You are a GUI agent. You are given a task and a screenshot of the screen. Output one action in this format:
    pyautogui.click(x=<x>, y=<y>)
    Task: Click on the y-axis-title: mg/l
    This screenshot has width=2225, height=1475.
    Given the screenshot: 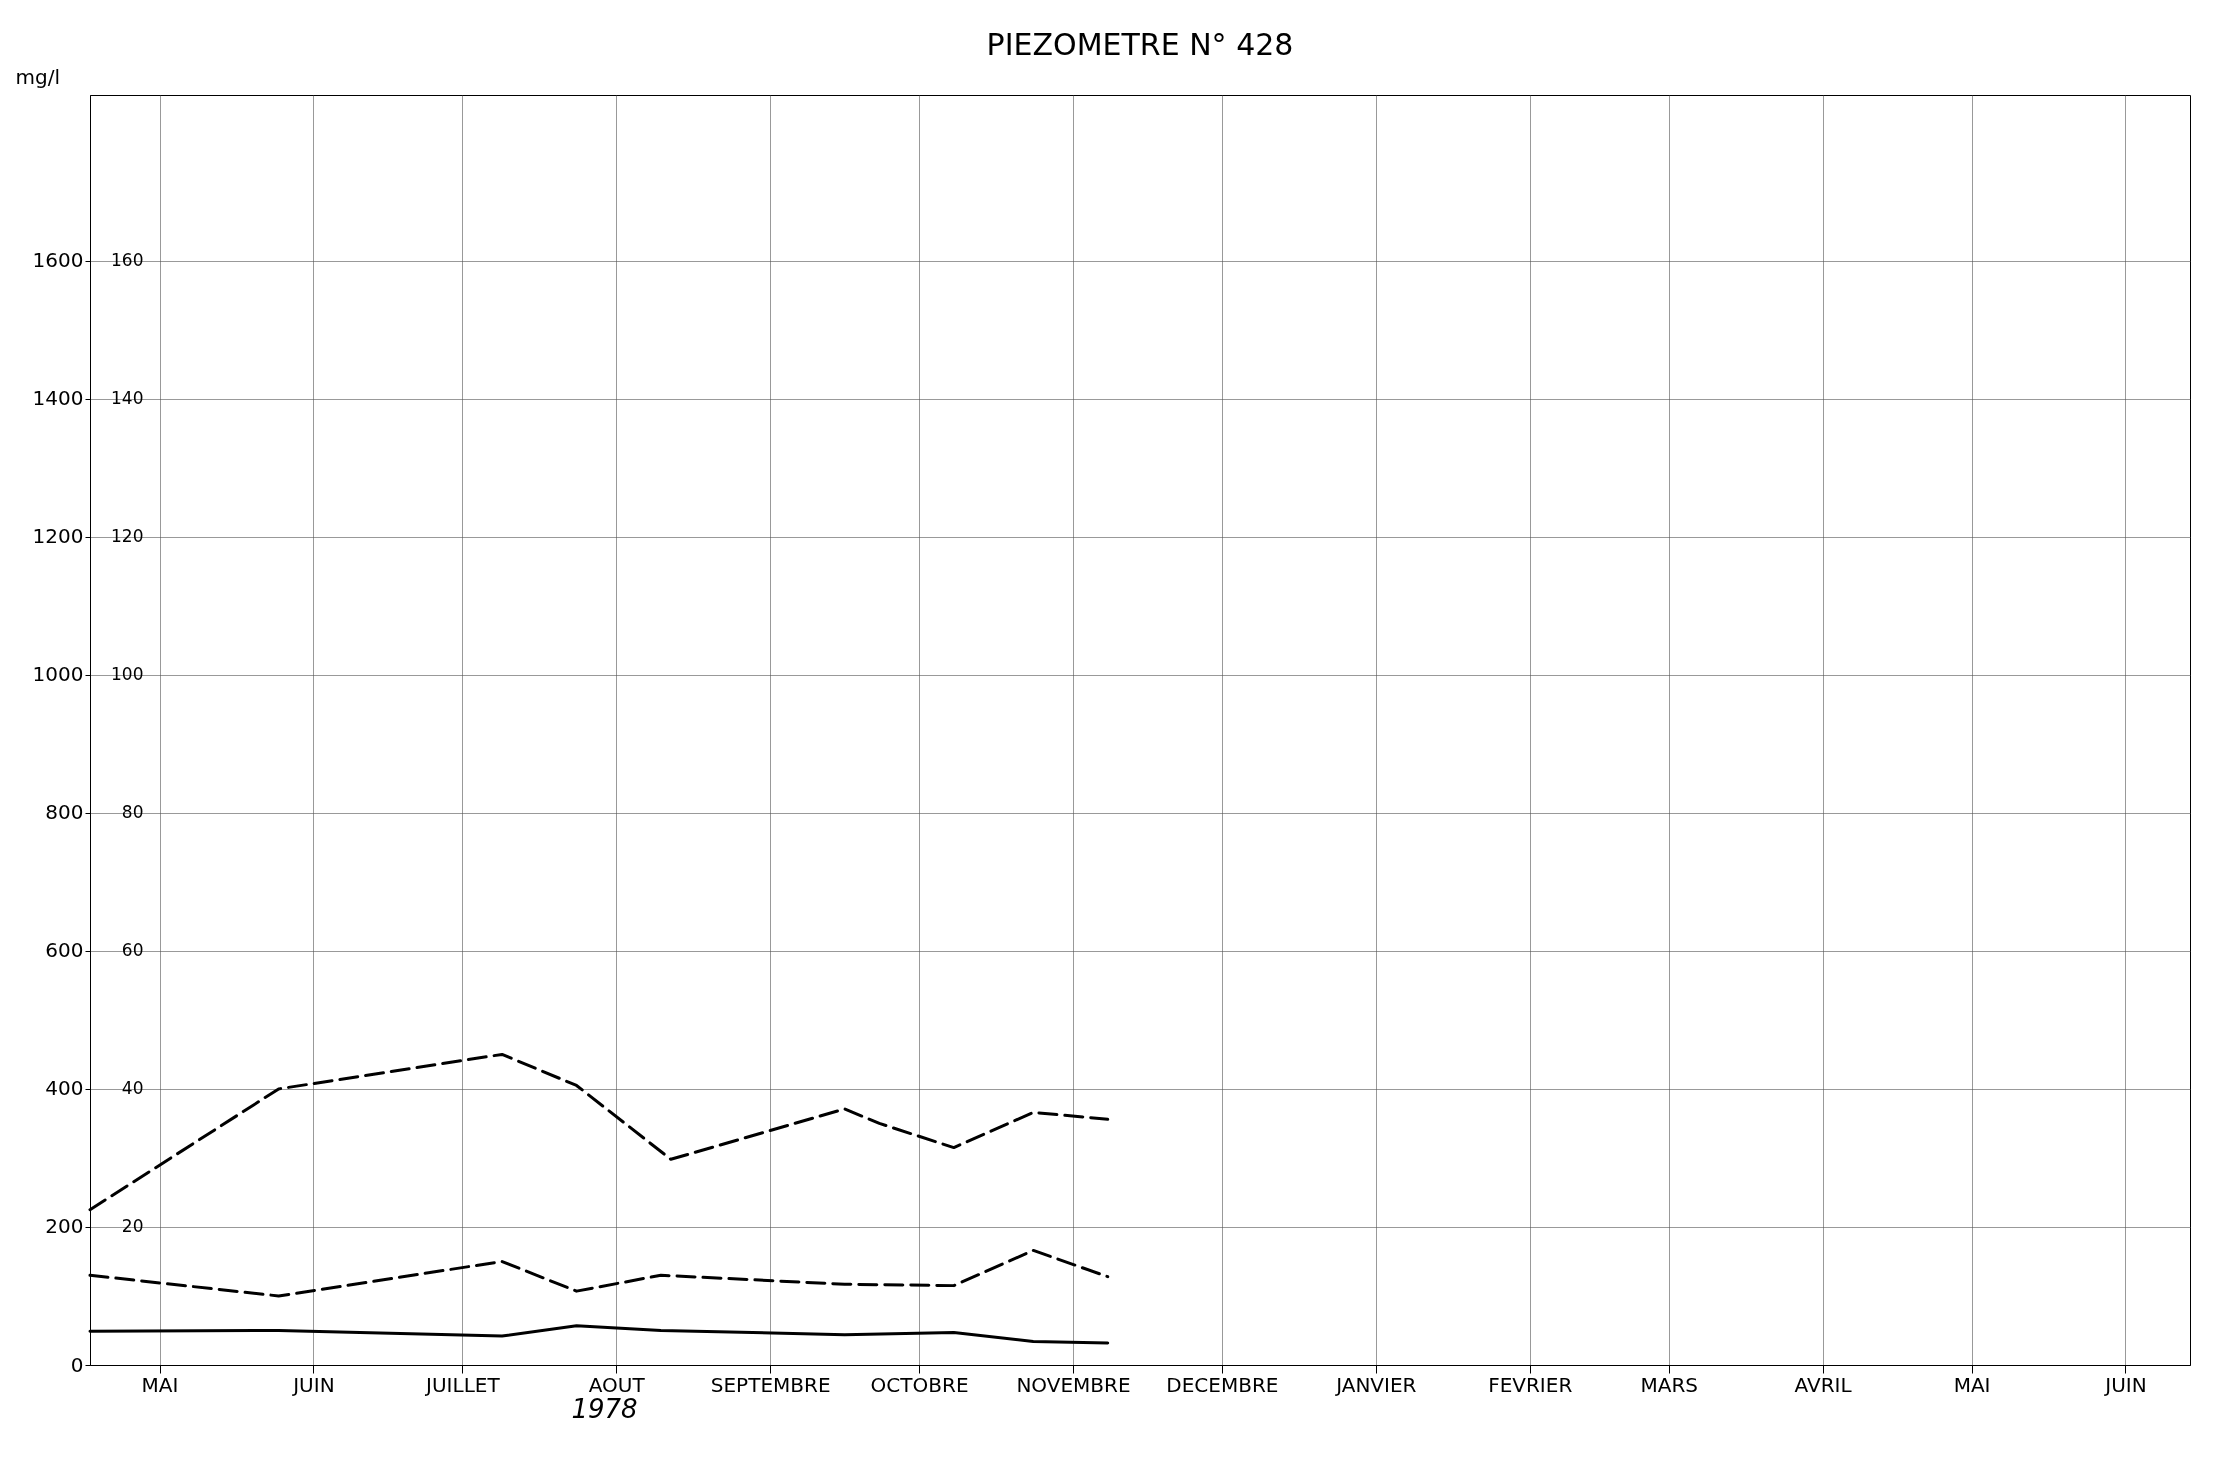 What is the action you would take?
    pyautogui.click(x=37, y=76)
    